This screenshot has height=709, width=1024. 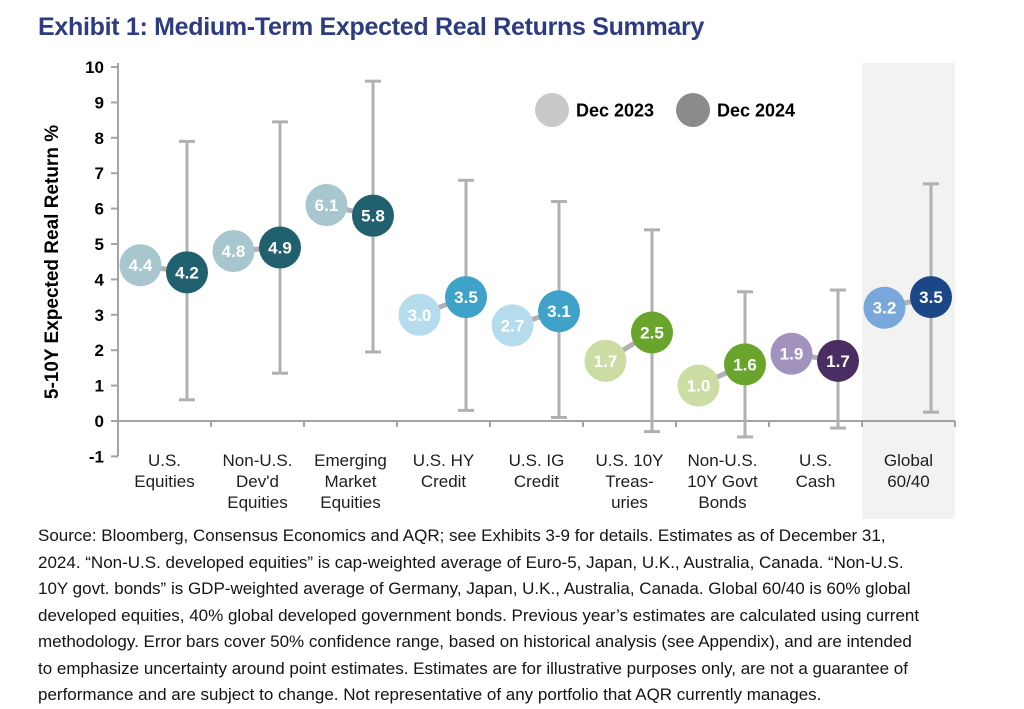 What do you see at coordinates (629, 481) in the screenshot?
I see `x-category-label-u-s-10y-treasuries: U.S. 10Y Treas-uries` at bounding box center [629, 481].